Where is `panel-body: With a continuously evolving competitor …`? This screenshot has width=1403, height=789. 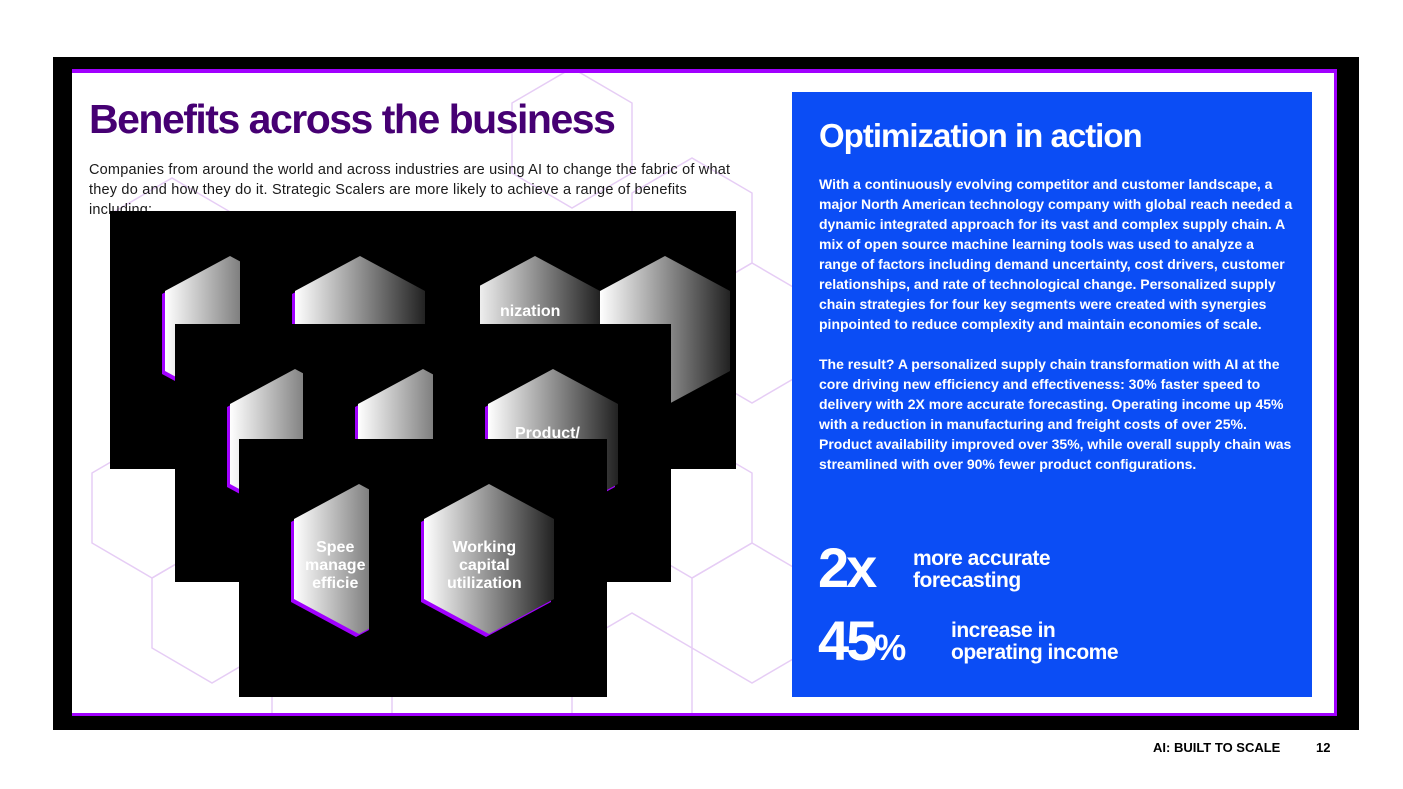 panel-body: With a continuously evolving competitor … is located at coordinates (1056, 334).